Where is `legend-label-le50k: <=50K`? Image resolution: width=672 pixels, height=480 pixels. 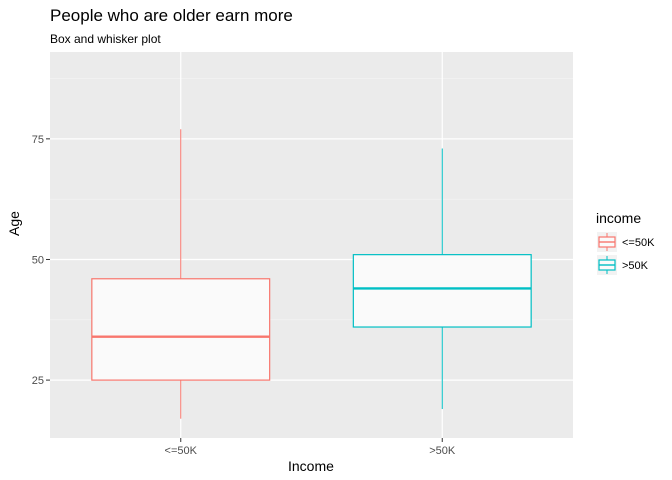
legend-label-le50k: <=50K is located at coordinates (638, 243).